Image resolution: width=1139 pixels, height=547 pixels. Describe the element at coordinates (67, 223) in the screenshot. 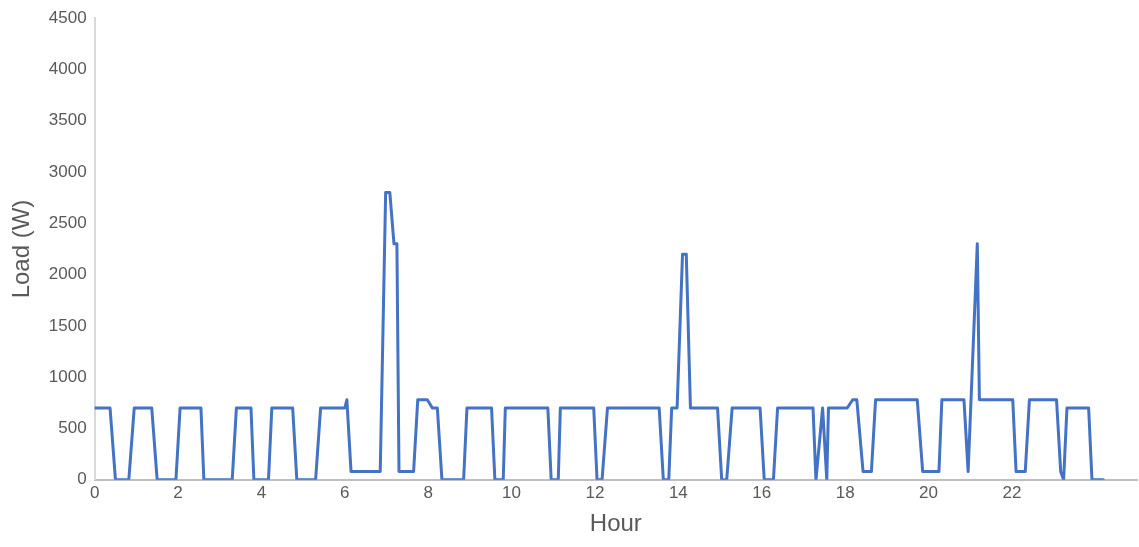

I see `y-tick-label: 2500` at that location.